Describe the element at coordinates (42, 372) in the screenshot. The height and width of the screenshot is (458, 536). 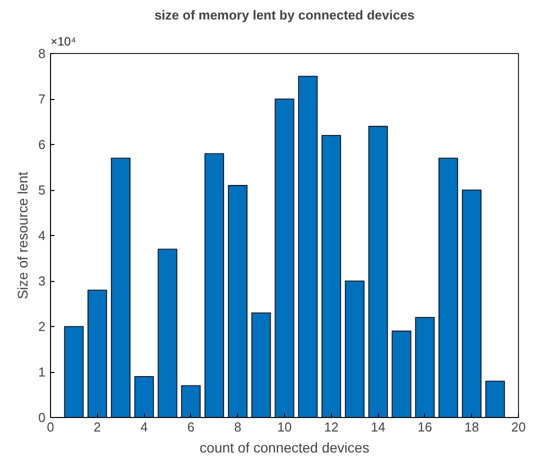
I see `y-tick-label: 1` at that location.